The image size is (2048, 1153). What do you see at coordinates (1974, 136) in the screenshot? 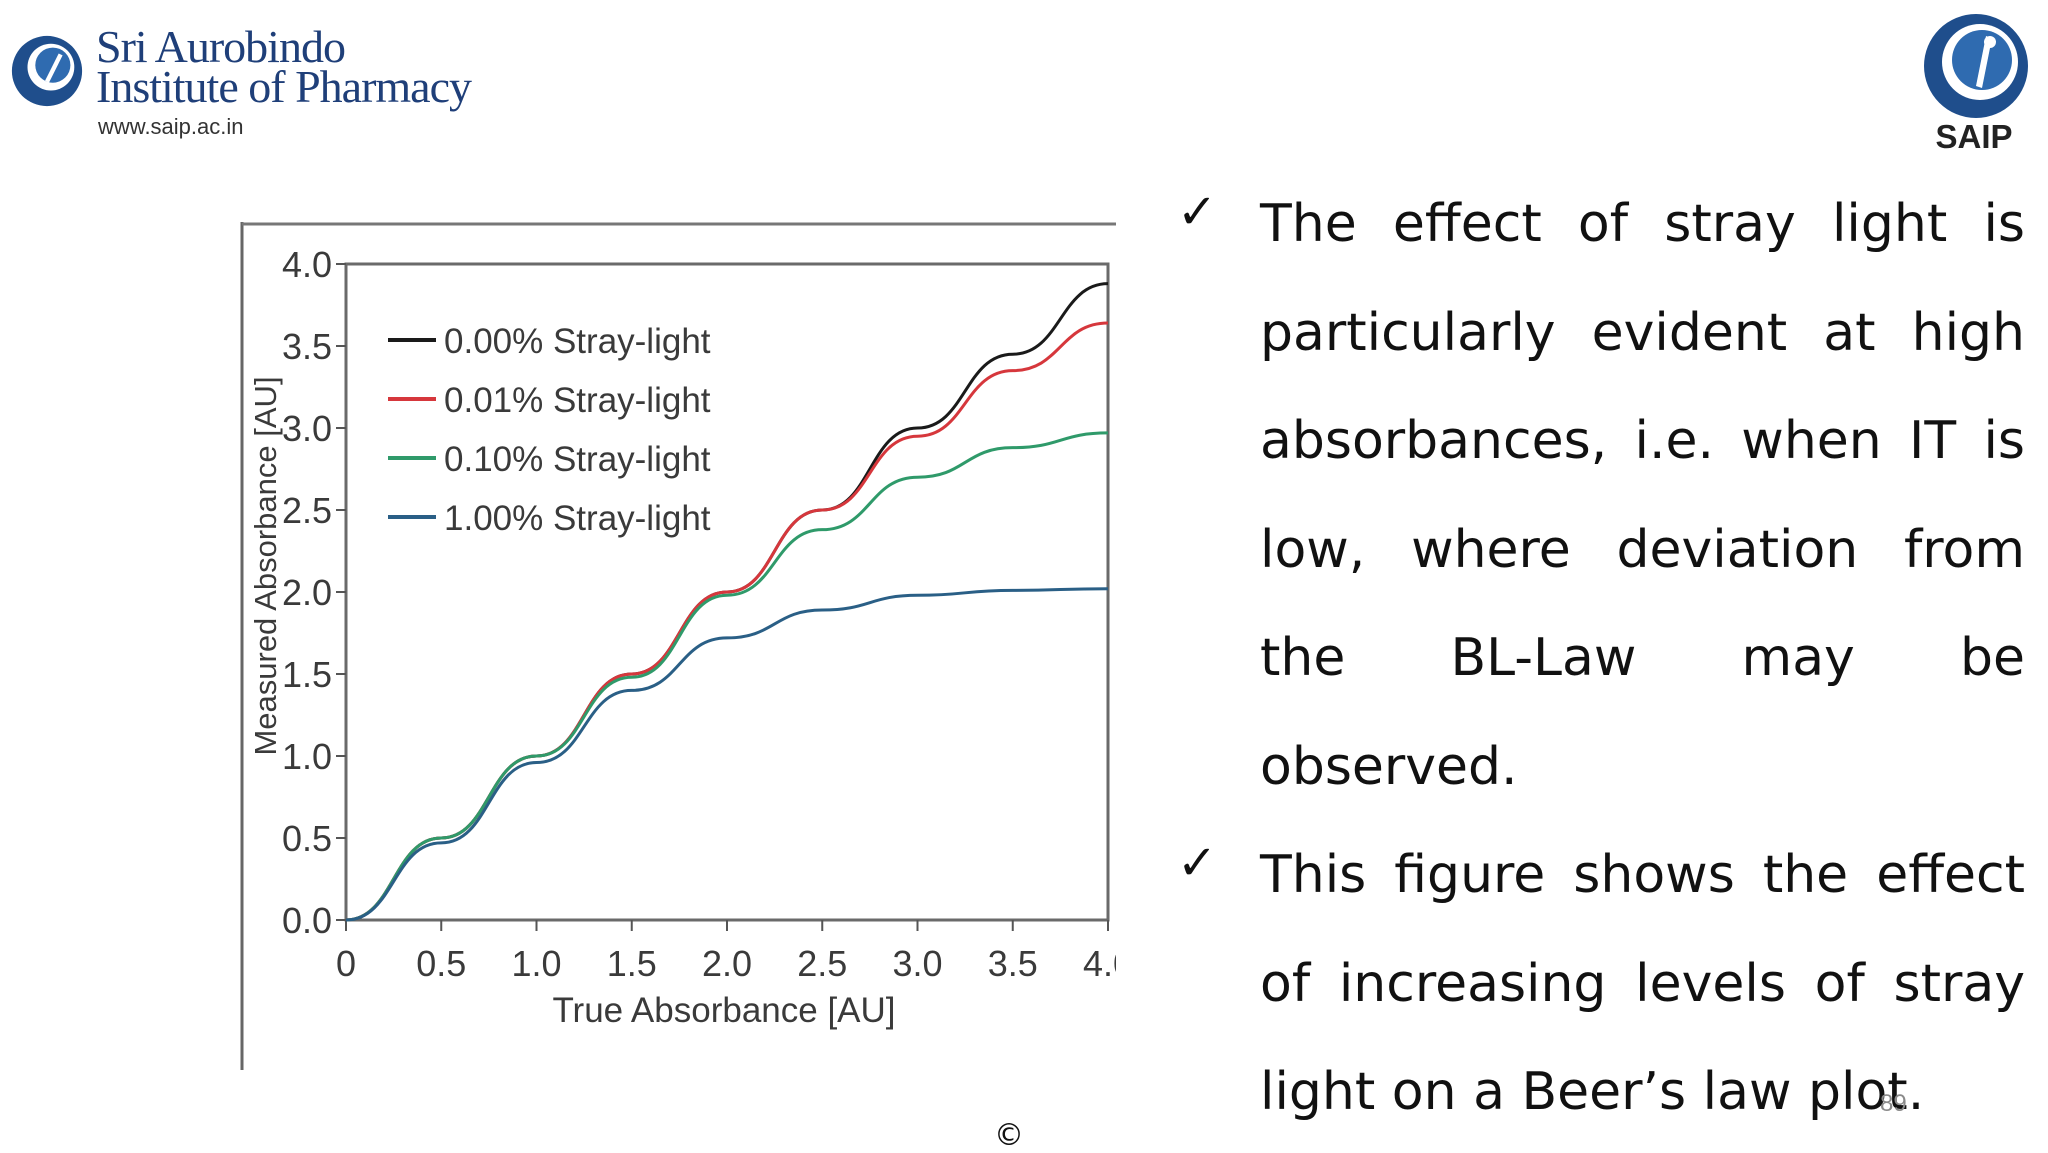
I see `saip-logo-text: SAIP` at bounding box center [1974, 136].